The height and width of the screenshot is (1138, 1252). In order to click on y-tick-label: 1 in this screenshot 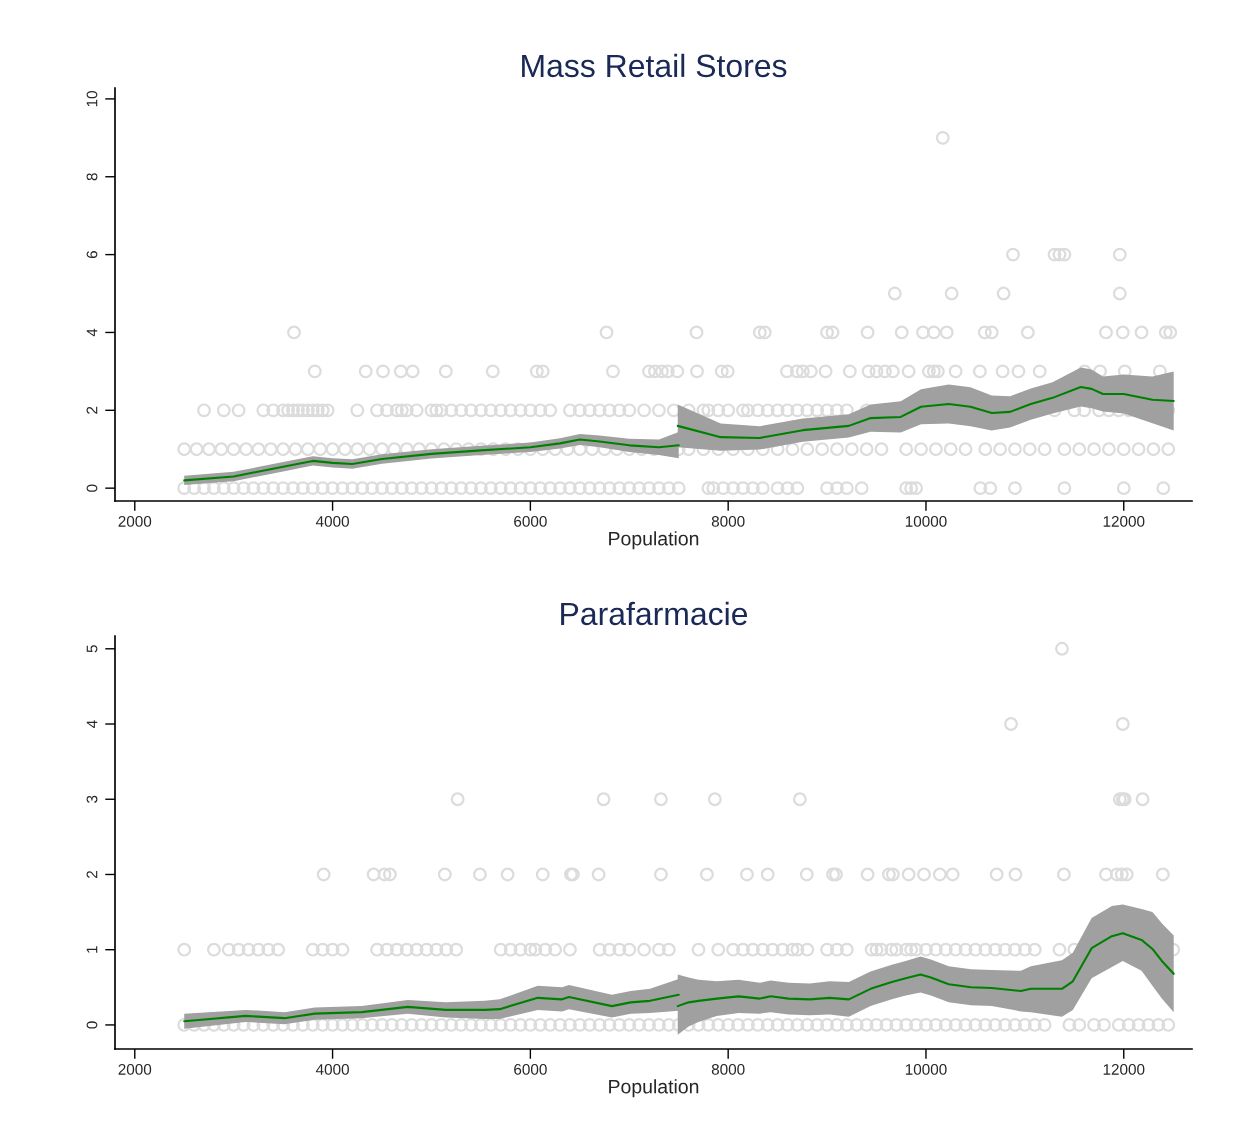, I will do `click(92, 949)`.